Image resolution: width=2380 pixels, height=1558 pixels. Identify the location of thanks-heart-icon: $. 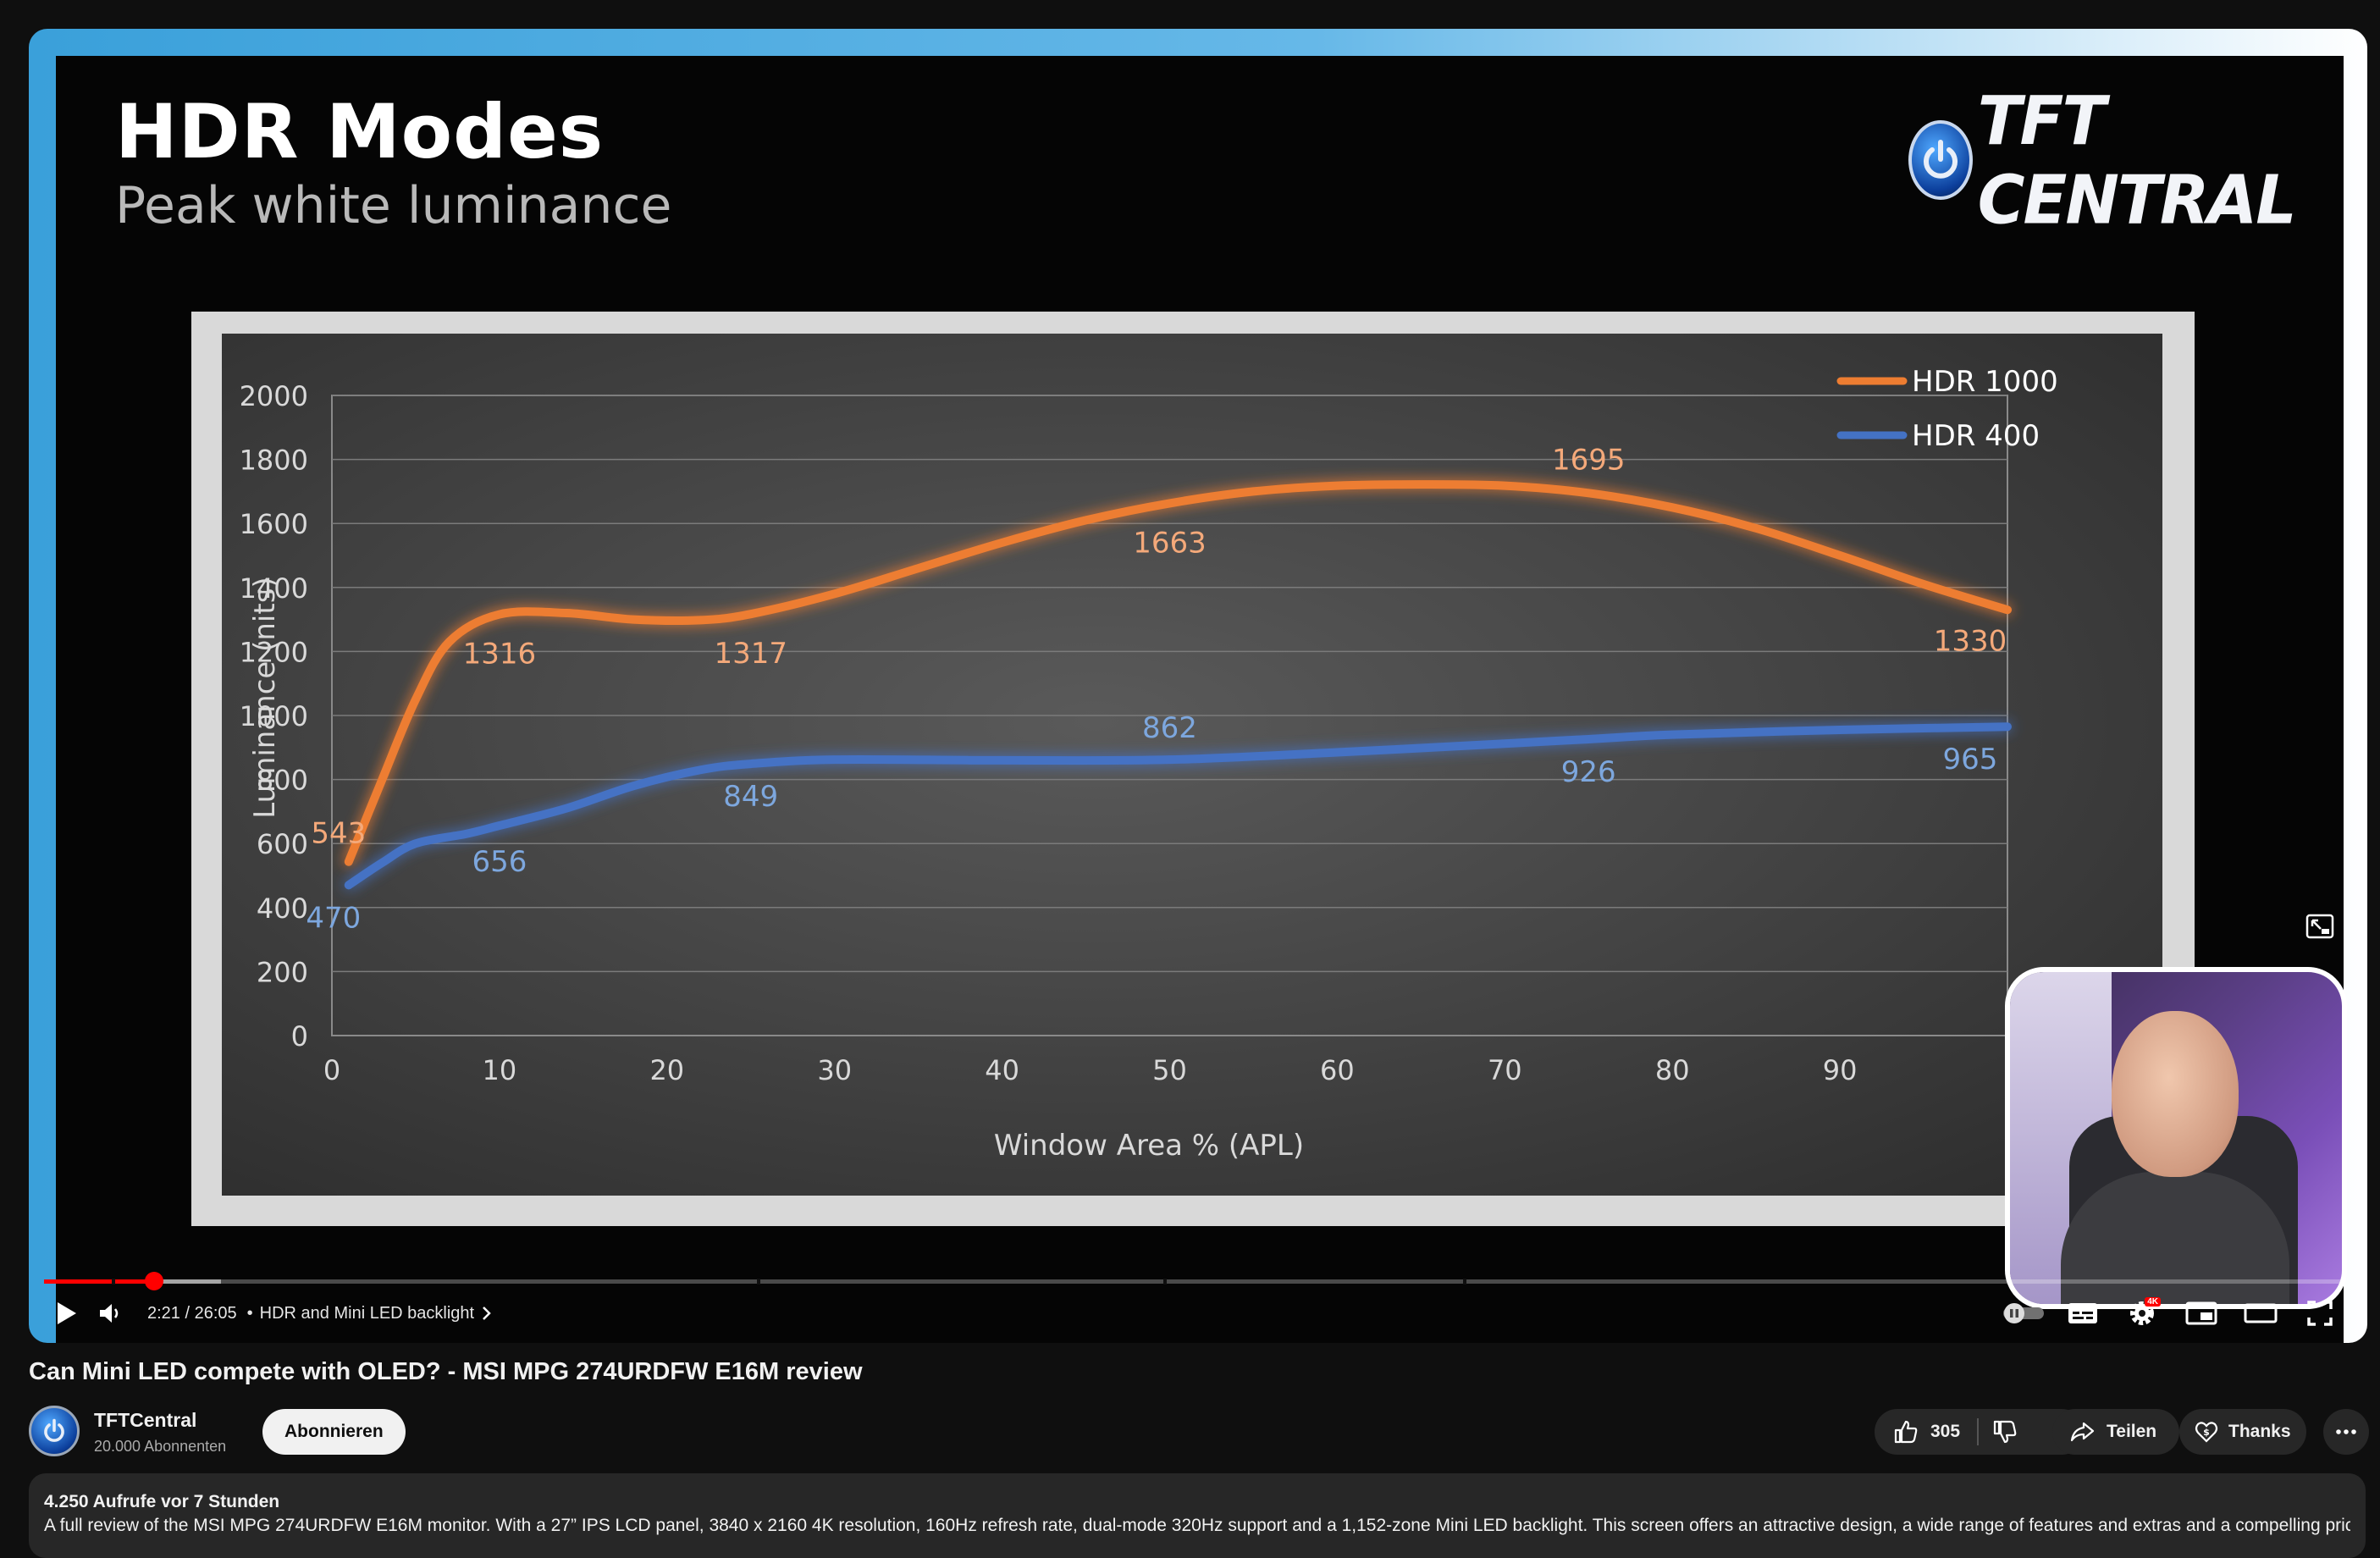
(2206, 1432).